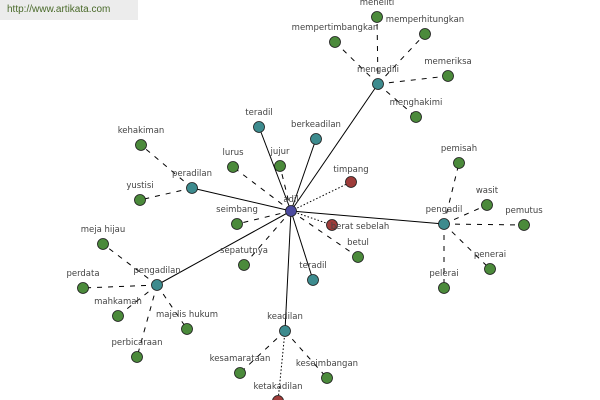 This screenshot has height=400, width=600. I want to click on node-pelerai: pelerai, so click(444, 281).